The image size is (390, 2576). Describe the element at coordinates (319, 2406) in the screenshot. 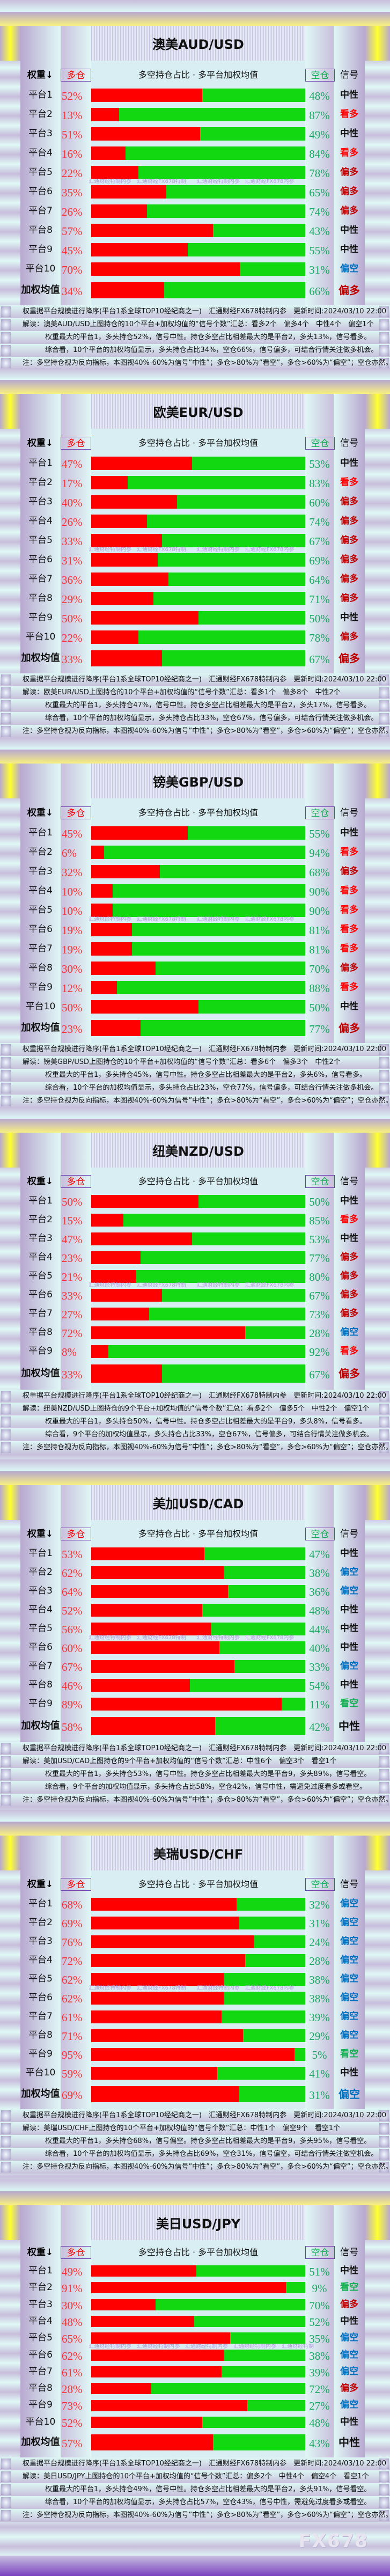

I see `short-percent: 27%` at that location.